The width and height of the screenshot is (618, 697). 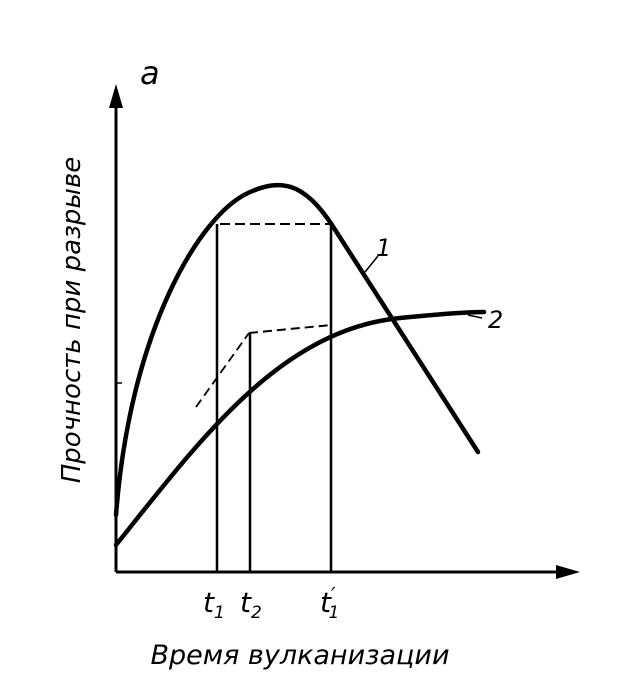 What do you see at coordinates (150, 73) in the screenshot?
I see `panel-label: а` at bounding box center [150, 73].